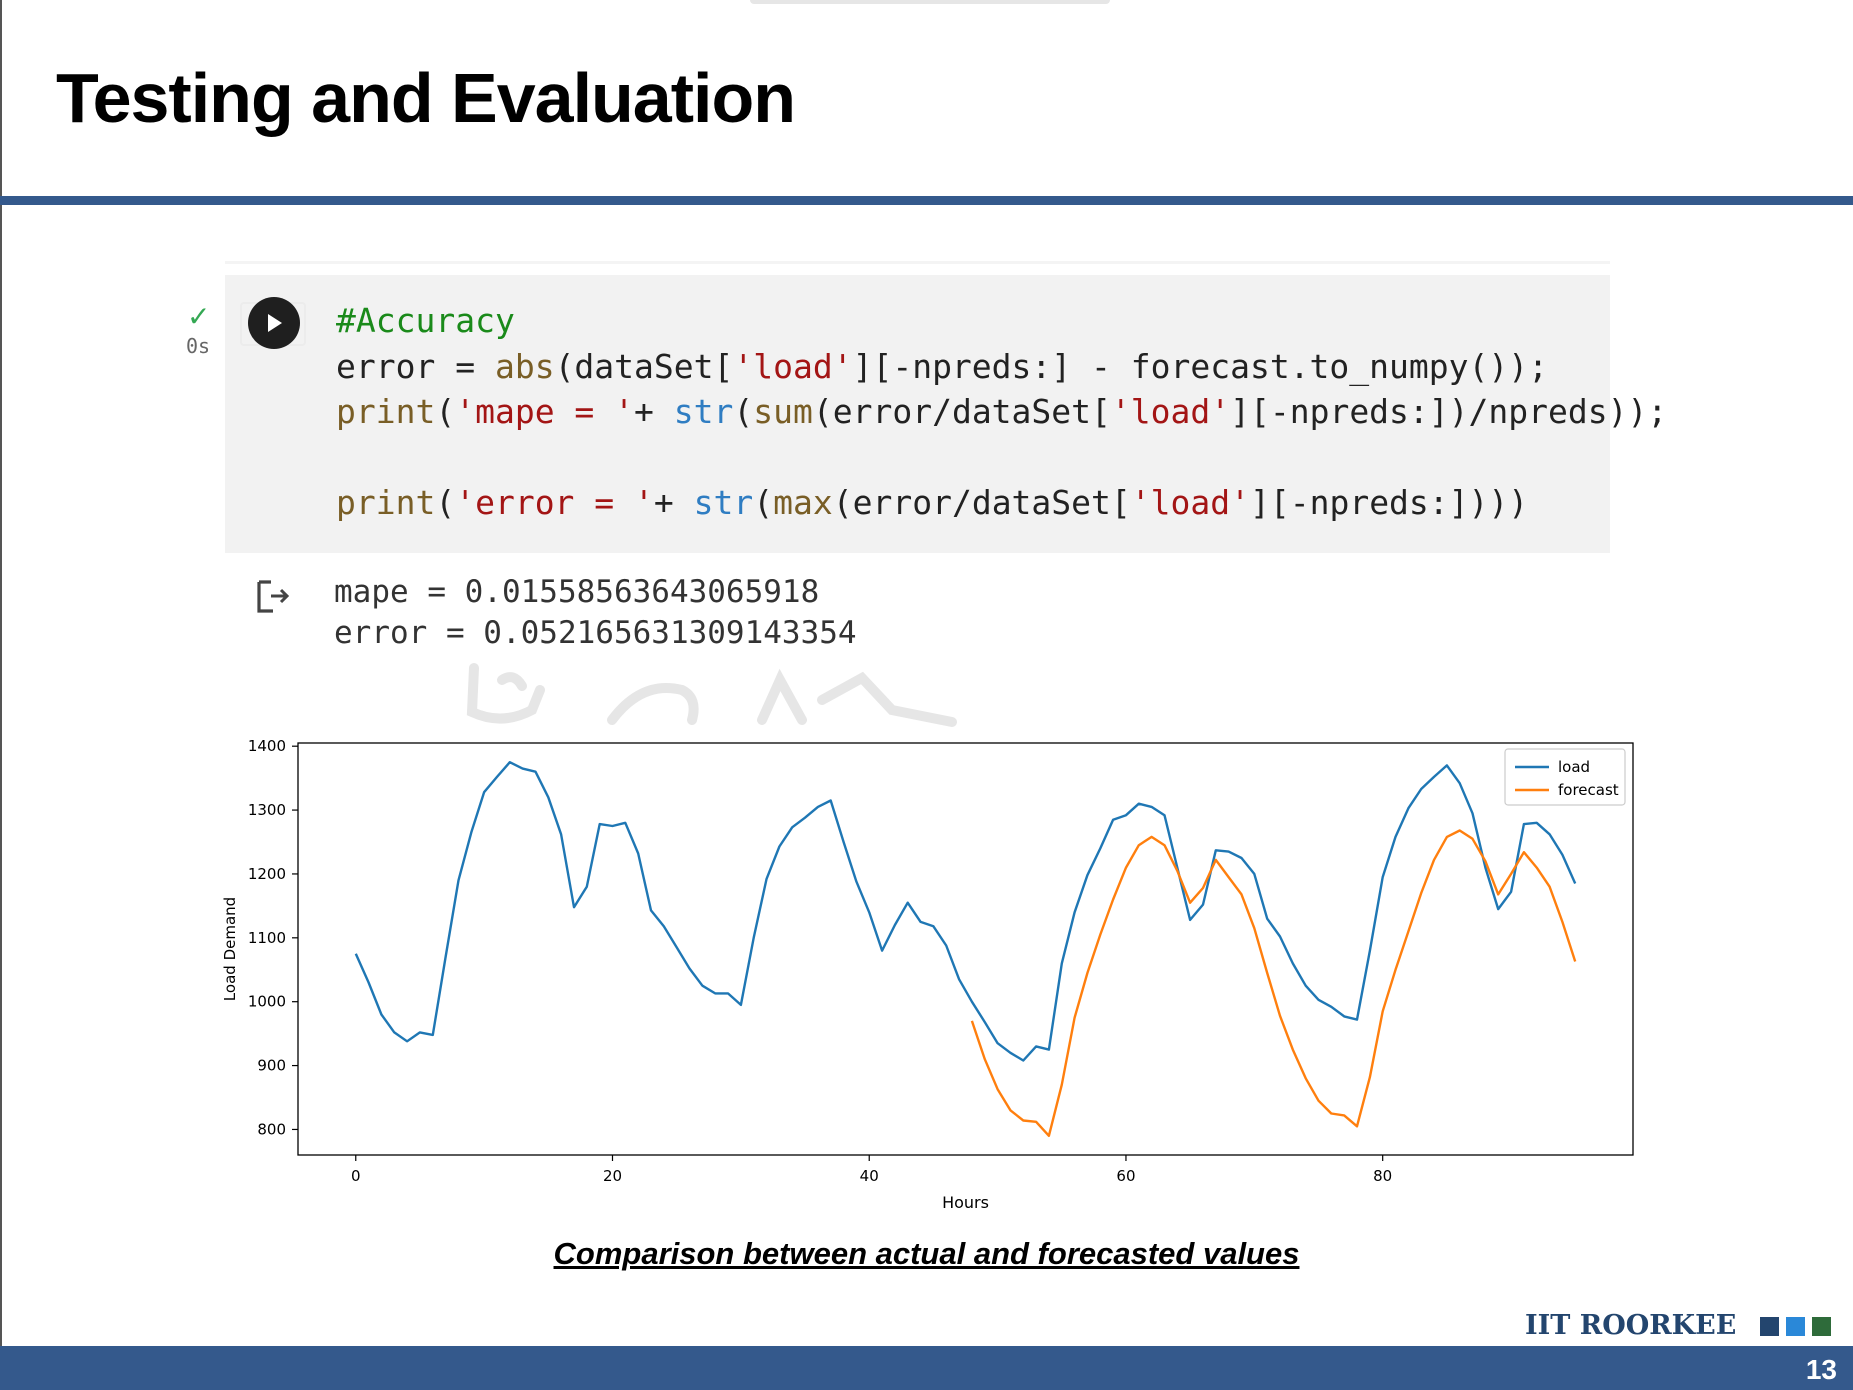 This screenshot has height=1390, width=1853. I want to click on code-line-1: #Accuracy, so click(425, 320).